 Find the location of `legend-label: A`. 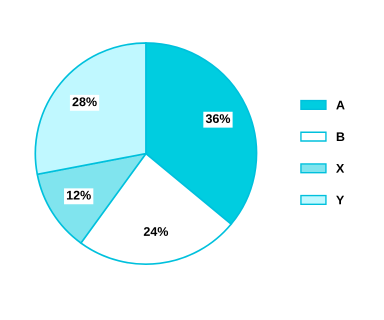

legend-label: A is located at coordinates (340, 105).